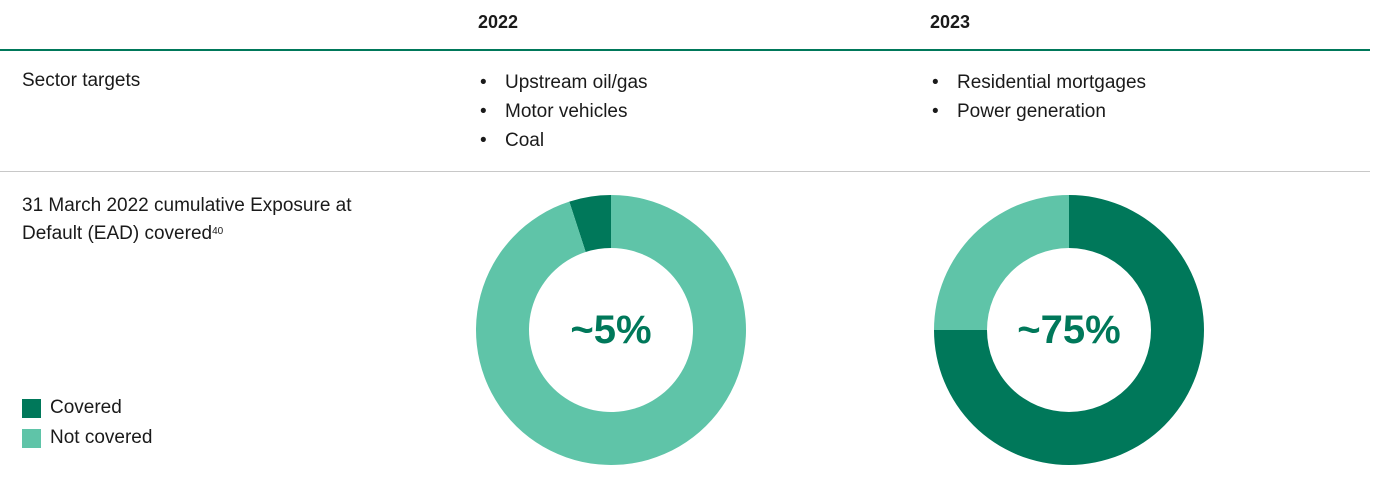  I want to click on bullet: Coal, so click(563, 140).